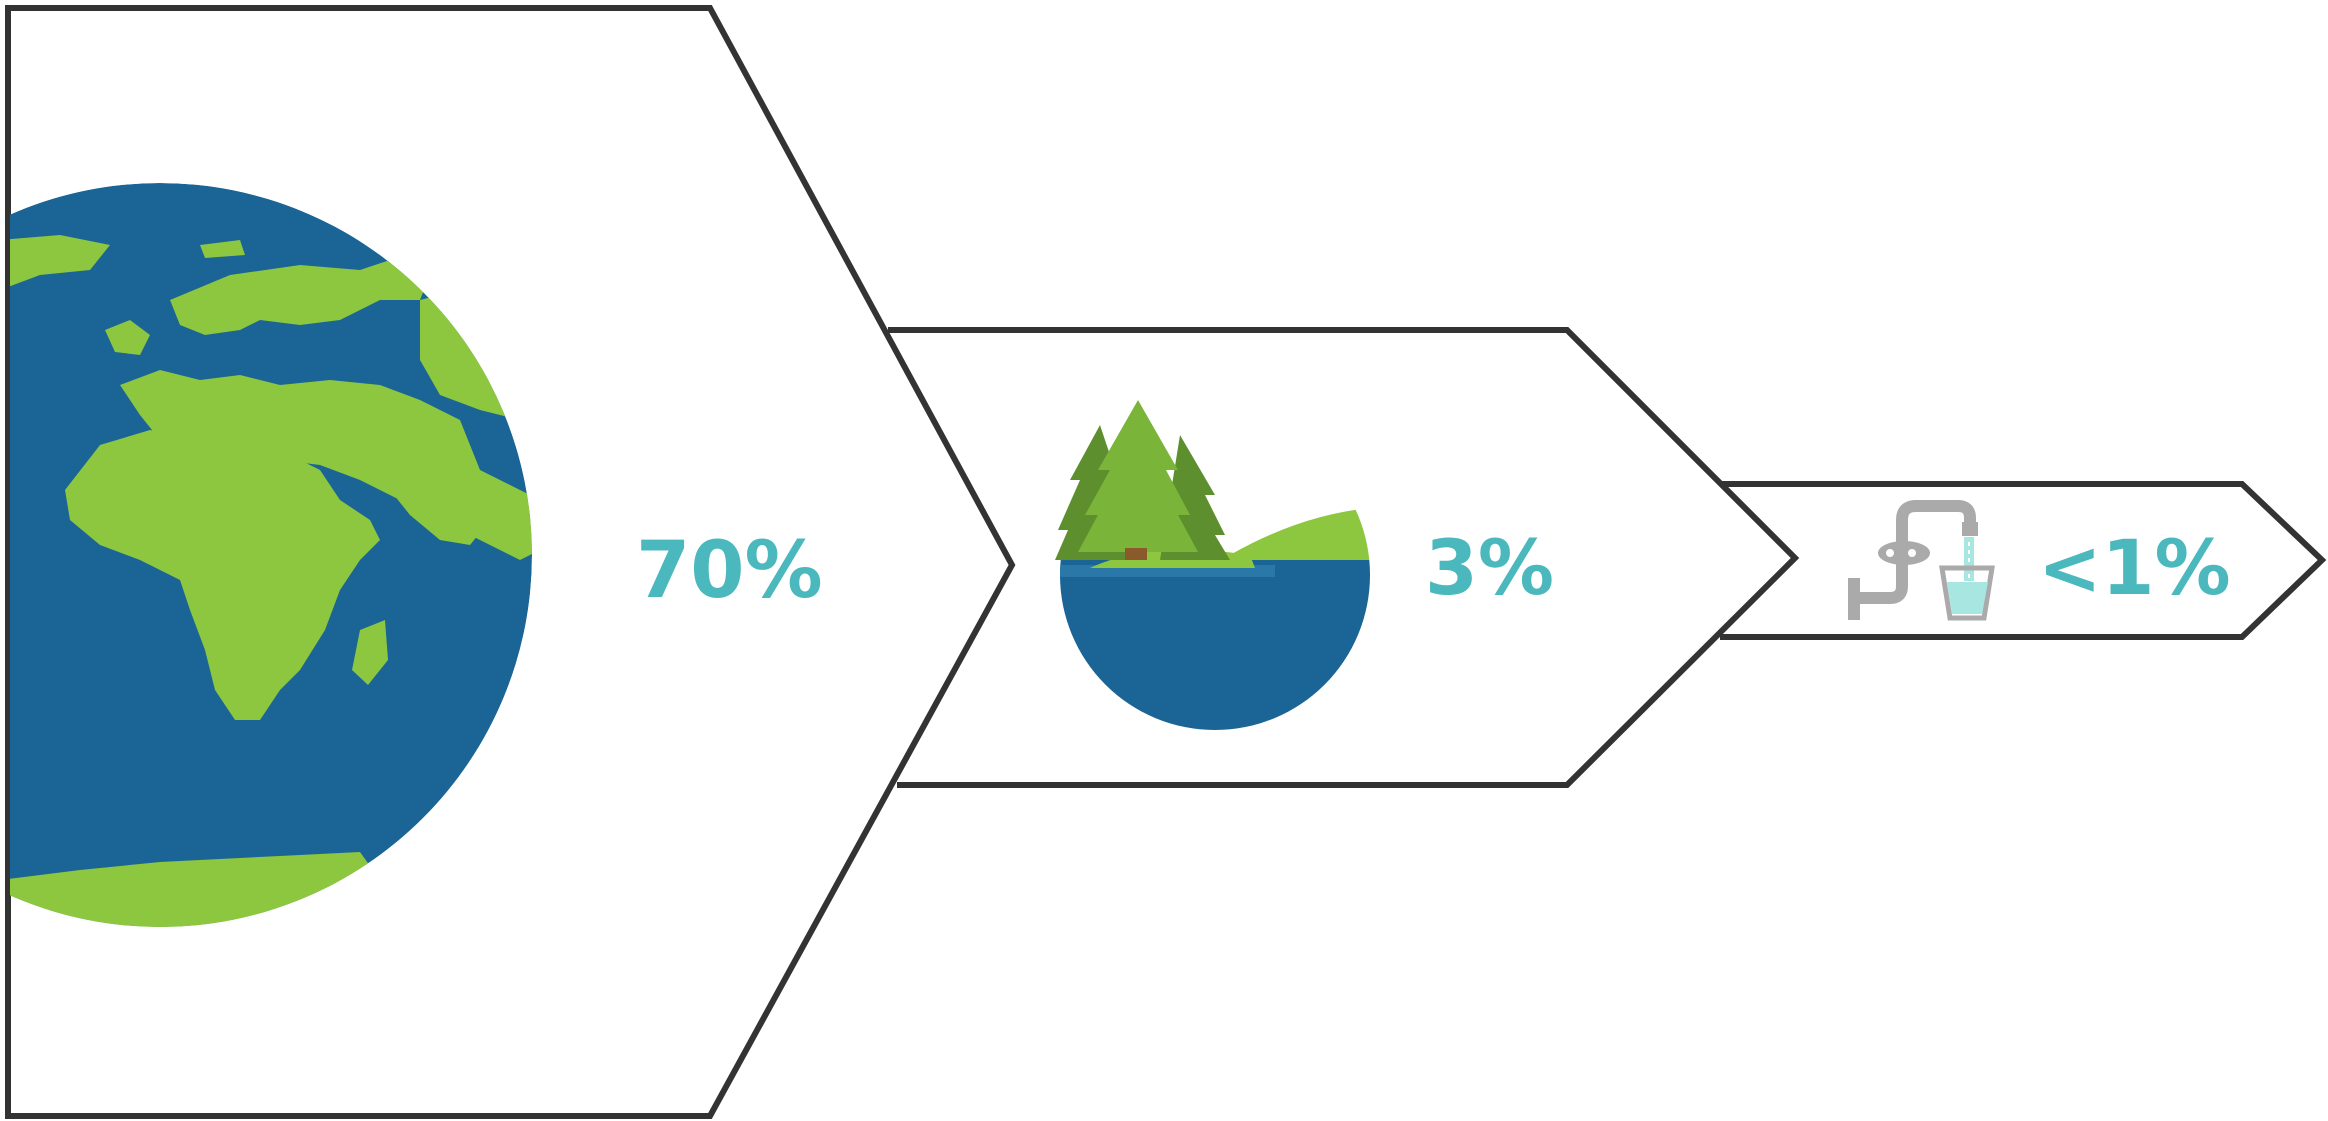 This screenshot has height=1121, width=2328. I want to click on stage-ocean-label: 70%, so click(729, 571).